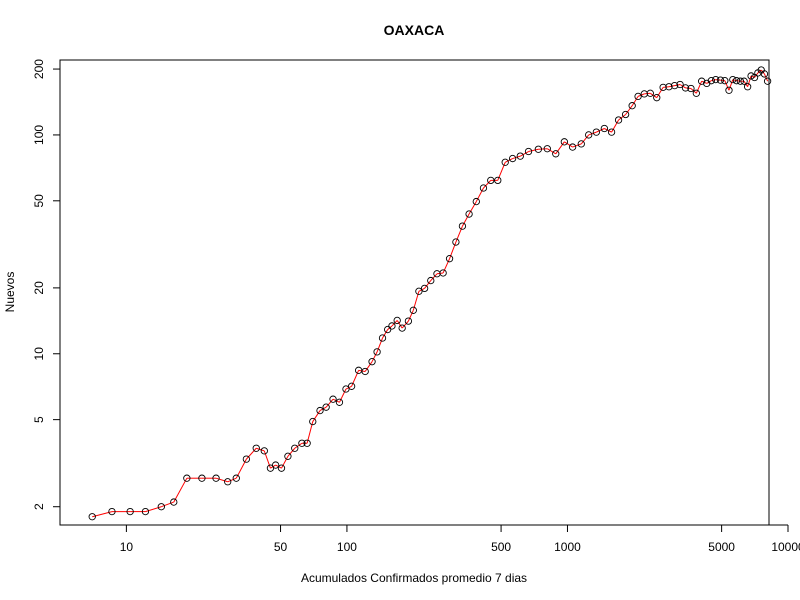 The width and height of the screenshot is (800, 600). What do you see at coordinates (785, 547) in the screenshot?
I see `x-tick-label: 10000` at bounding box center [785, 547].